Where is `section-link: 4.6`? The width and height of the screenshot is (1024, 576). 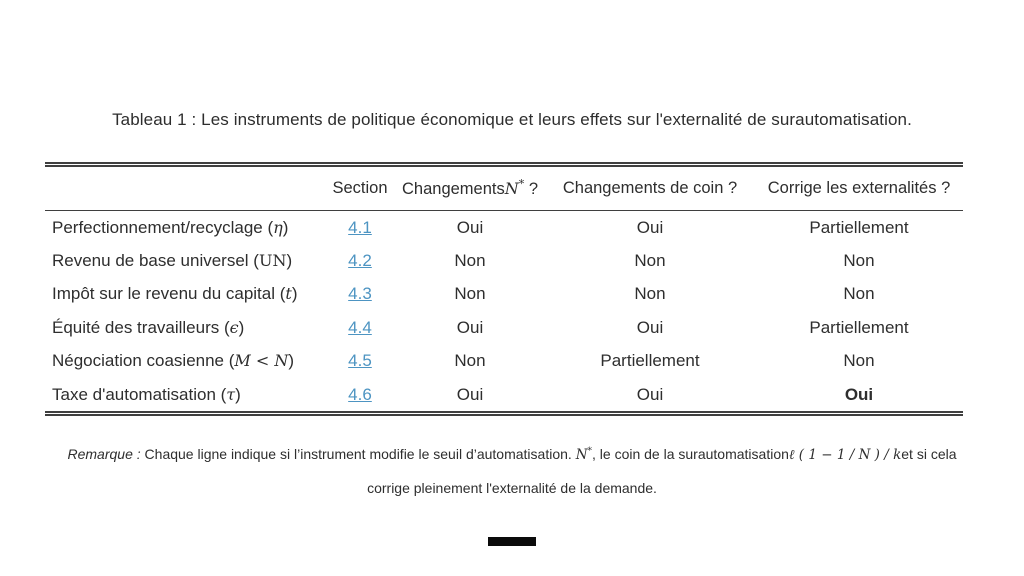 section-link: 4.6 is located at coordinates (360, 394).